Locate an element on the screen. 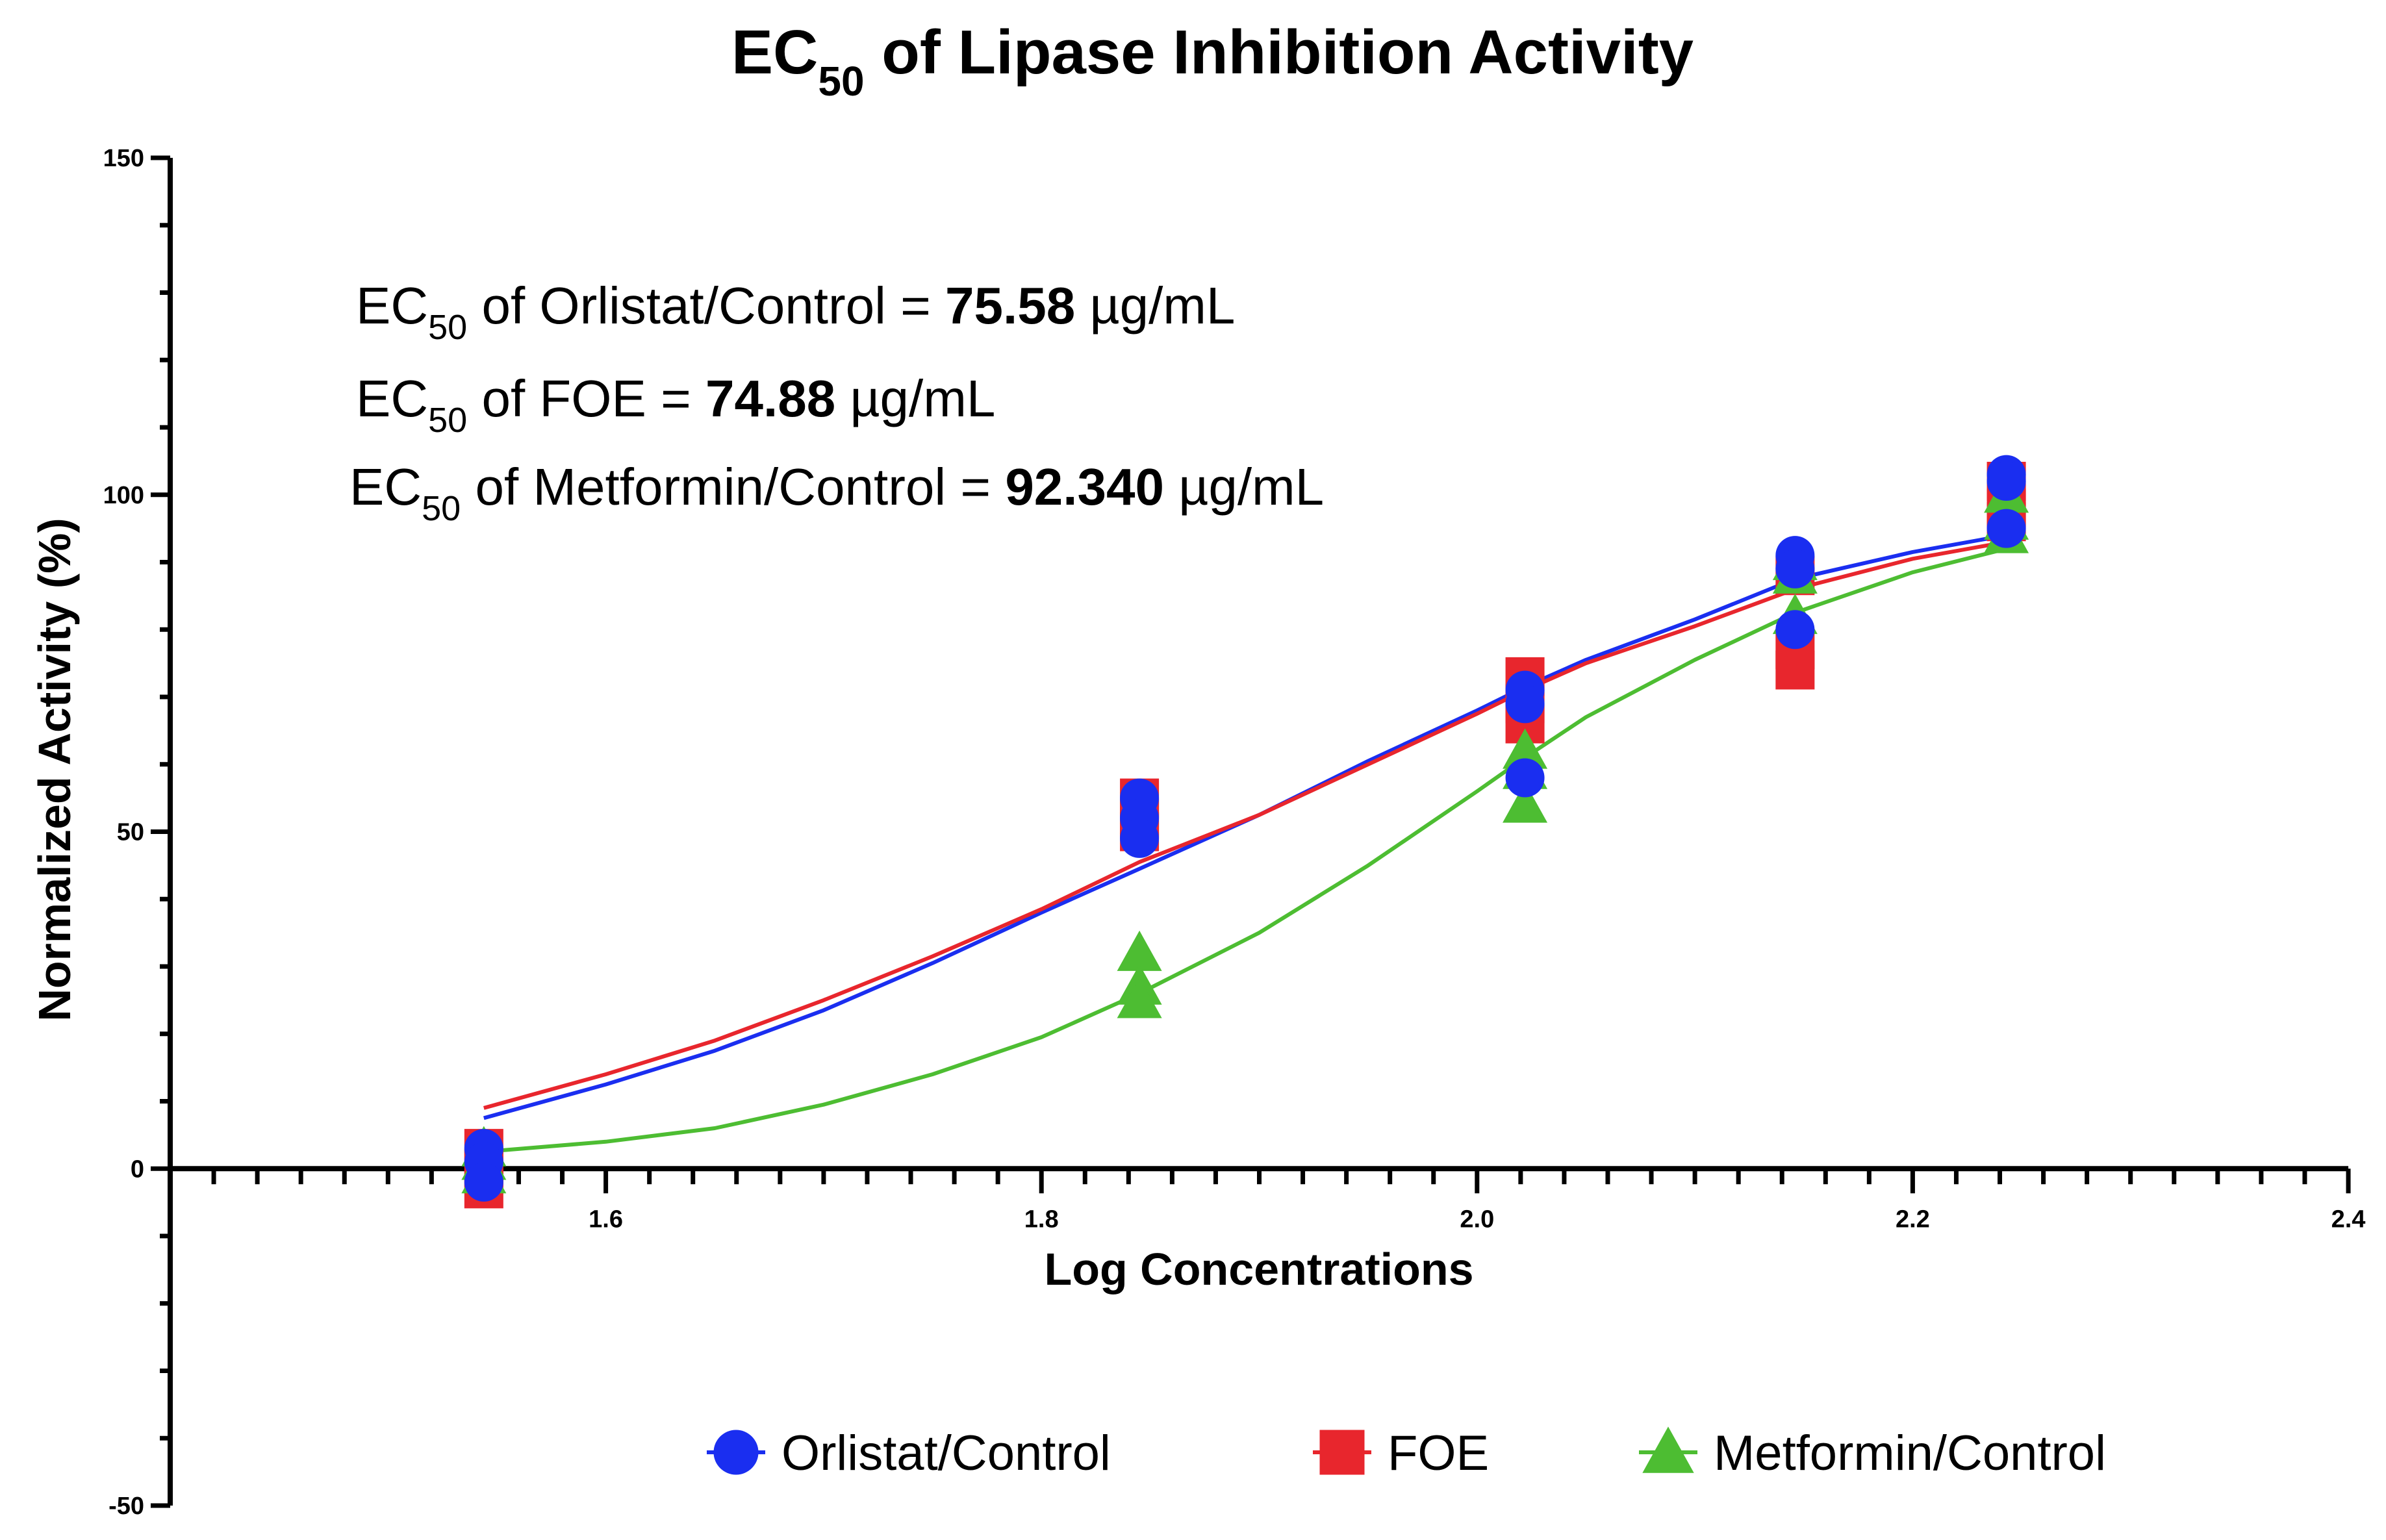 Image resolution: width=2386 pixels, height=1540 pixels. legend-marker-square is located at coordinates (1342, 1452).